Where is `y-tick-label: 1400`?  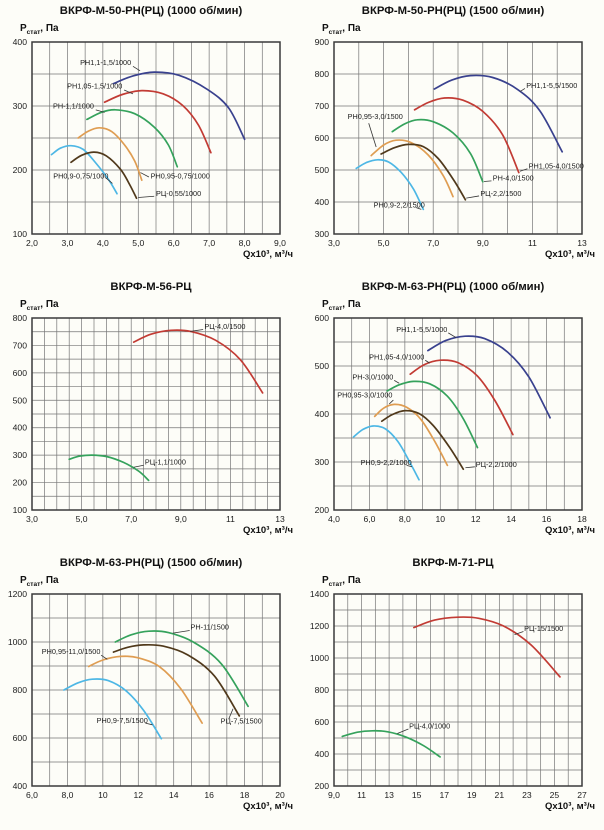 y-tick-label: 1400 is located at coordinates (319, 594).